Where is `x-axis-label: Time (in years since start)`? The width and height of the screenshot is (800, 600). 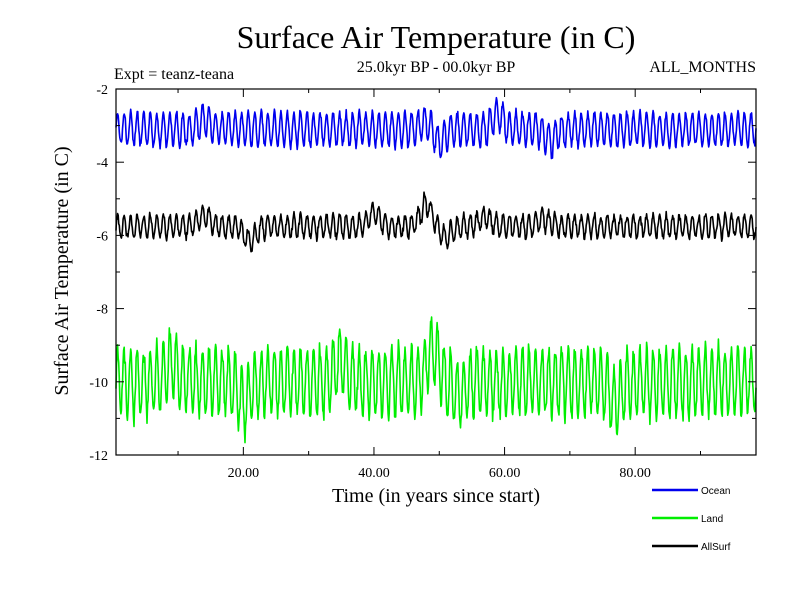
x-axis-label: Time (in years since start) is located at coordinates (436, 496).